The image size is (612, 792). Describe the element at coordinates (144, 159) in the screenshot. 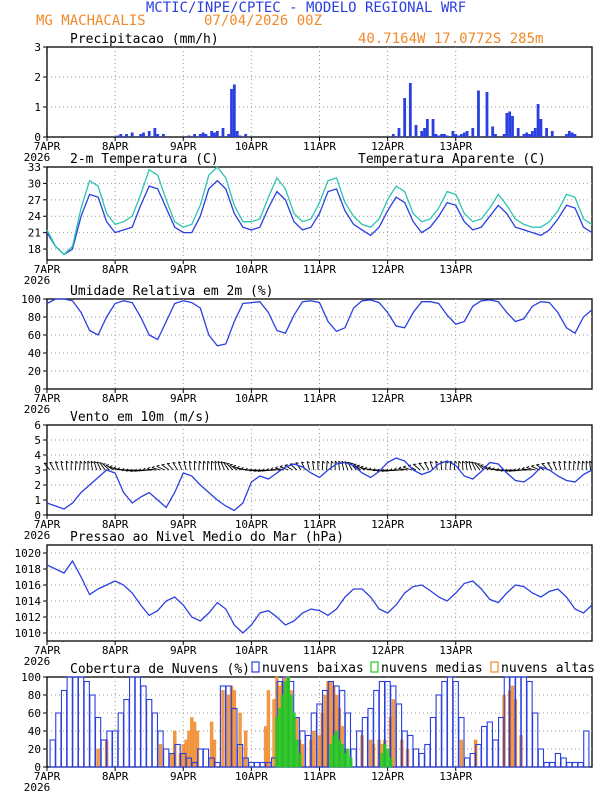

I see `panel-title: 2-m Temperatura (C)` at that location.